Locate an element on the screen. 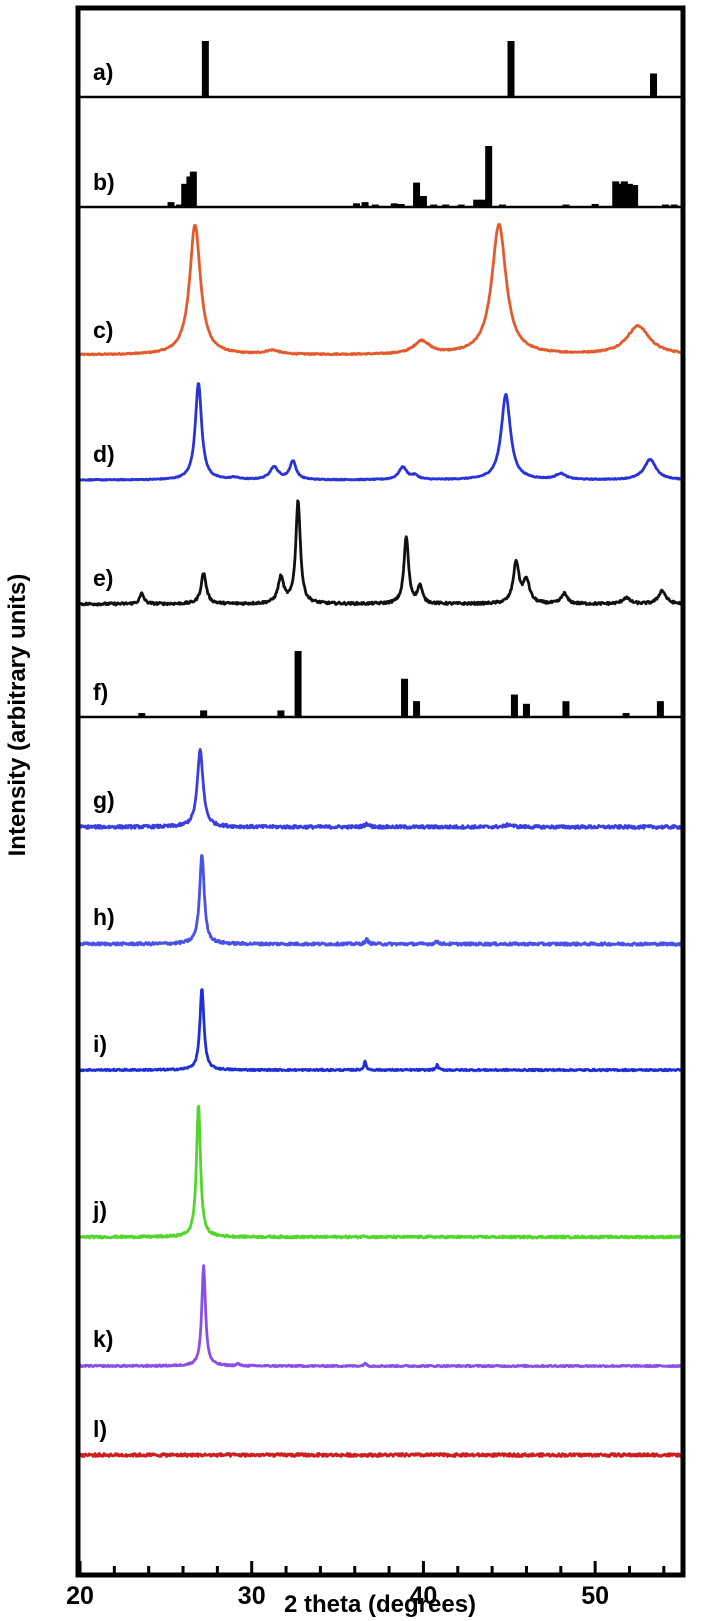  panel-label: k) is located at coordinates (103, 1339).